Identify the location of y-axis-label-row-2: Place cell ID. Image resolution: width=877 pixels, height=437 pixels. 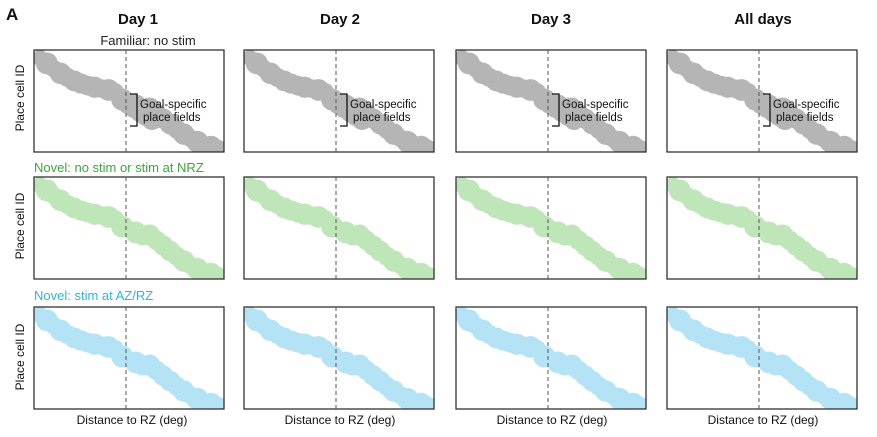
(20, 225).